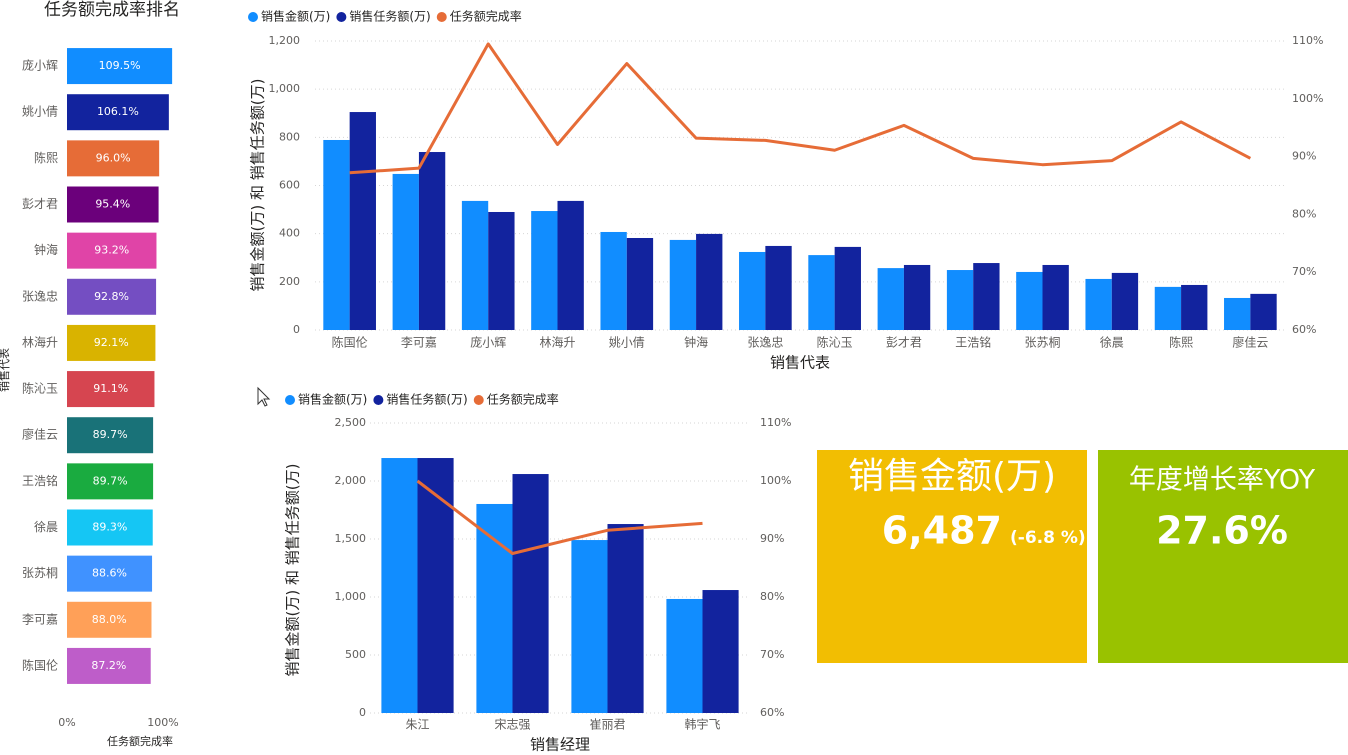 The image size is (1348, 755). I want to click on x-tick-label: 陈沁玉, so click(835, 342).